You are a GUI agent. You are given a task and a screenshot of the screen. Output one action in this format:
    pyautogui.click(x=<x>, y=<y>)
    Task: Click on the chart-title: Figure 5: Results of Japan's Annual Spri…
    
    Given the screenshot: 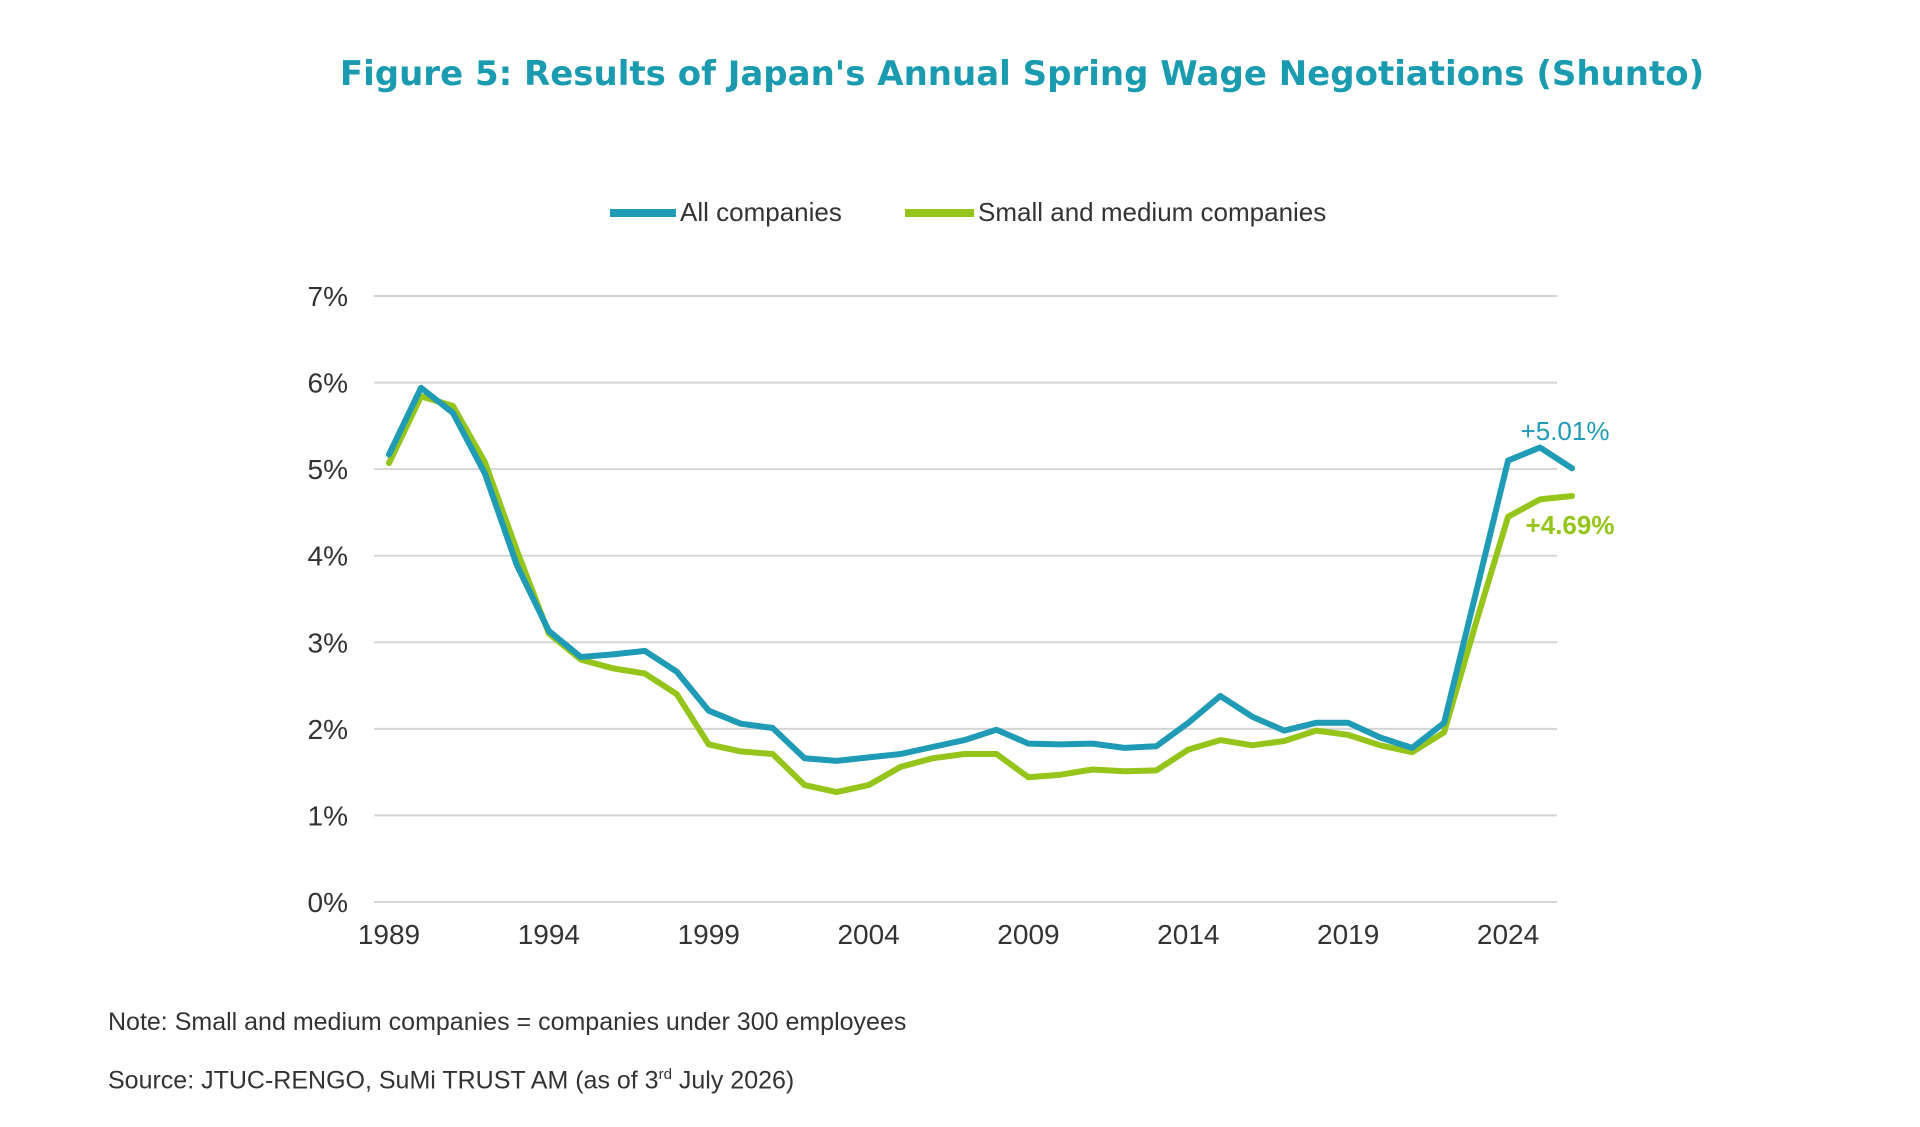 What is the action you would take?
    pyautogui.click(x=1022, y=74)
    